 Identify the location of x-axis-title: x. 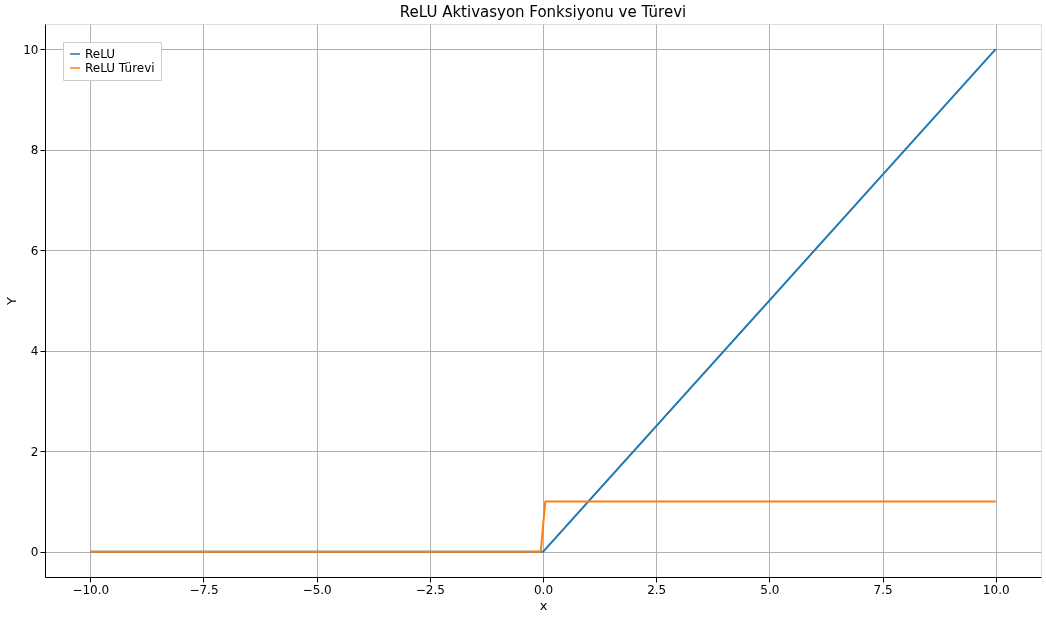
(543, 605).